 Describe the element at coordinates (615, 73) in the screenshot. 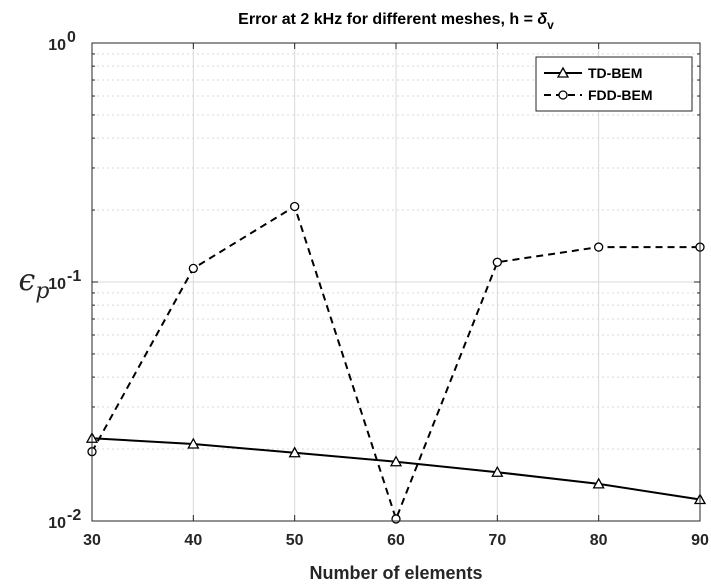

I see `legend-label: TD-BEM` at that location.